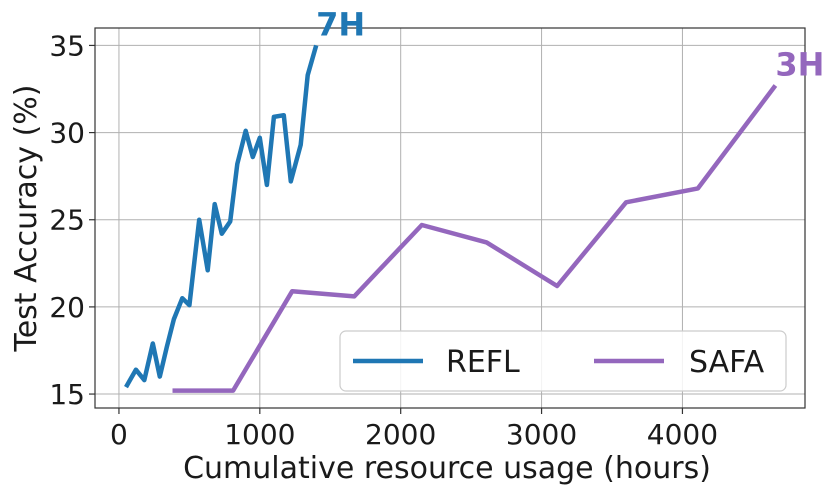 The image size is (830, 493). Describe the element at coordinates (26, 218) in the screenshot. I see `y-axis-title: Test Accuracy (%)` at that location.